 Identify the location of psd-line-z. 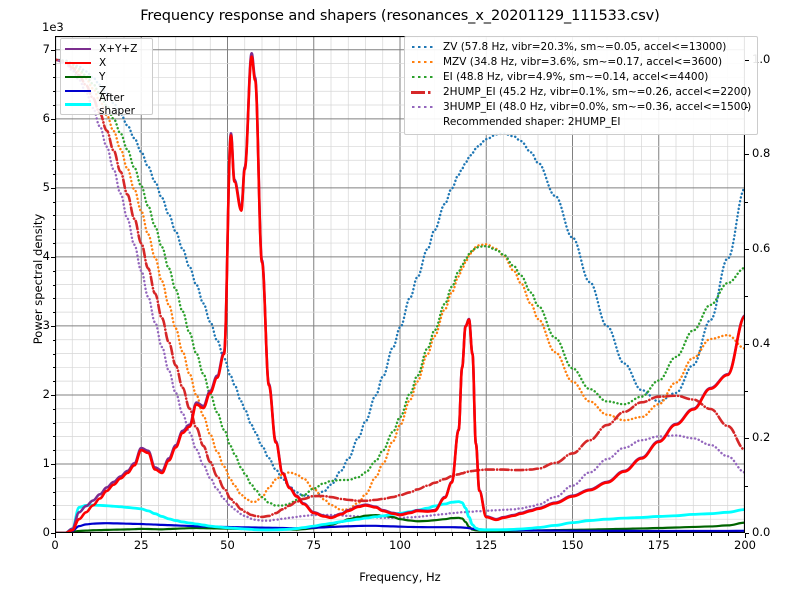
(400, 528).